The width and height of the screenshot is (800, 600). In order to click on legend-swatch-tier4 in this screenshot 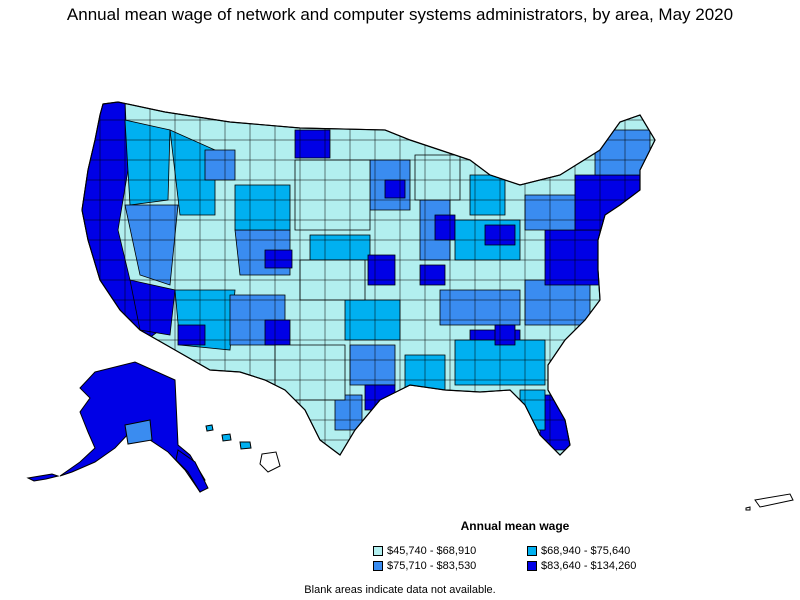, I will do `click(532, 566)`.